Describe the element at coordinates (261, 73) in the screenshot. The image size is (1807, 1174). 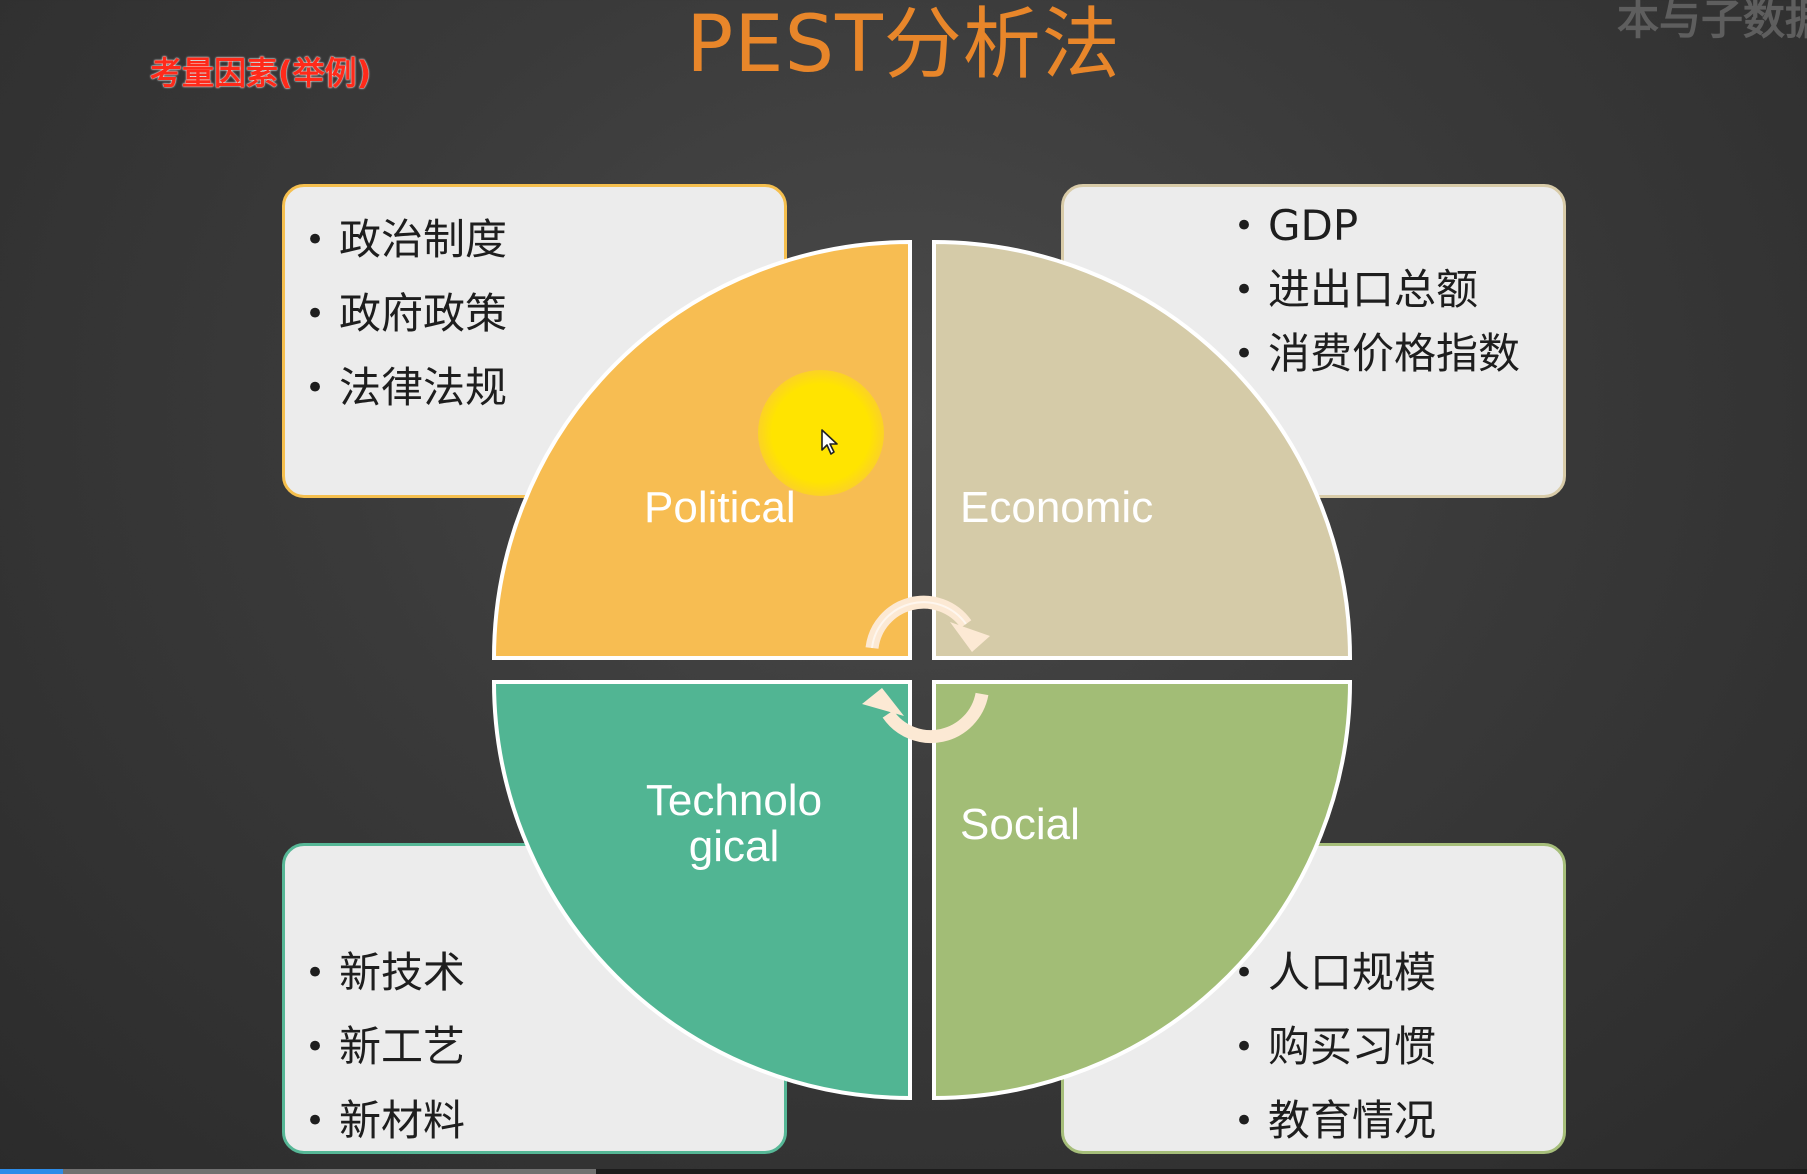
I see `slide-subtitle: 考量因素(举例)` at that location.